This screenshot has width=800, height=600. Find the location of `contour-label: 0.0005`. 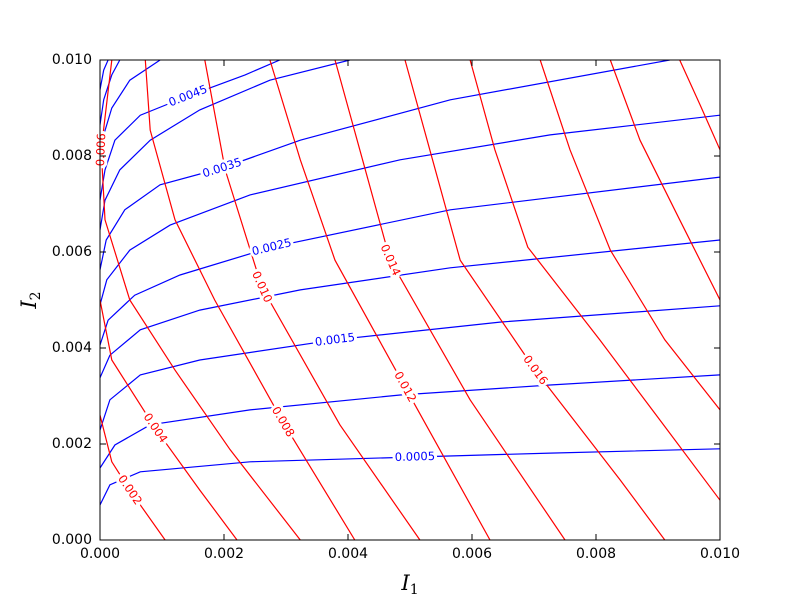

contour-label: 0.0005 is located at coordinates (415, 456).